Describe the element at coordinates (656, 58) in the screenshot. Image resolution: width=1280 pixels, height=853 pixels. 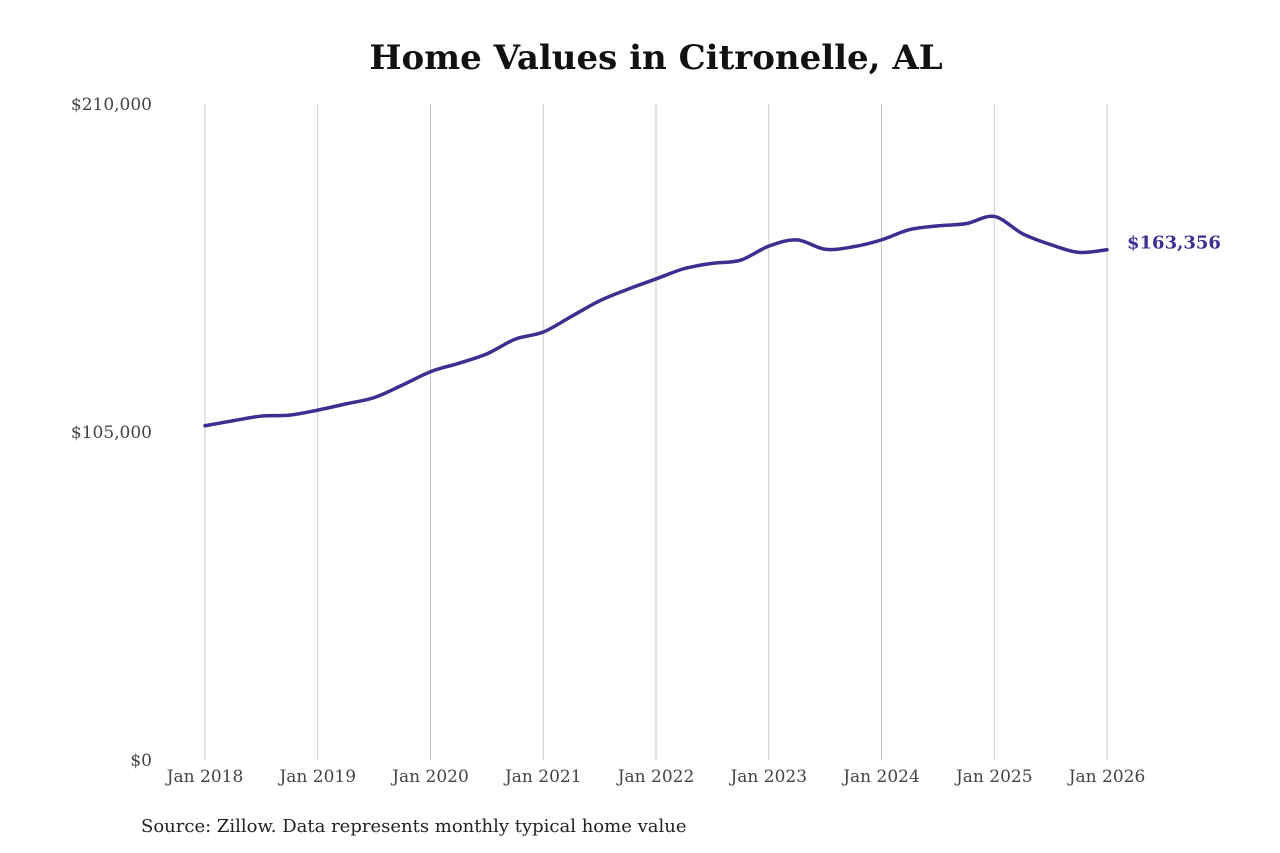
I see `chart-title: Home Values in Citronelle, AL` at that location.